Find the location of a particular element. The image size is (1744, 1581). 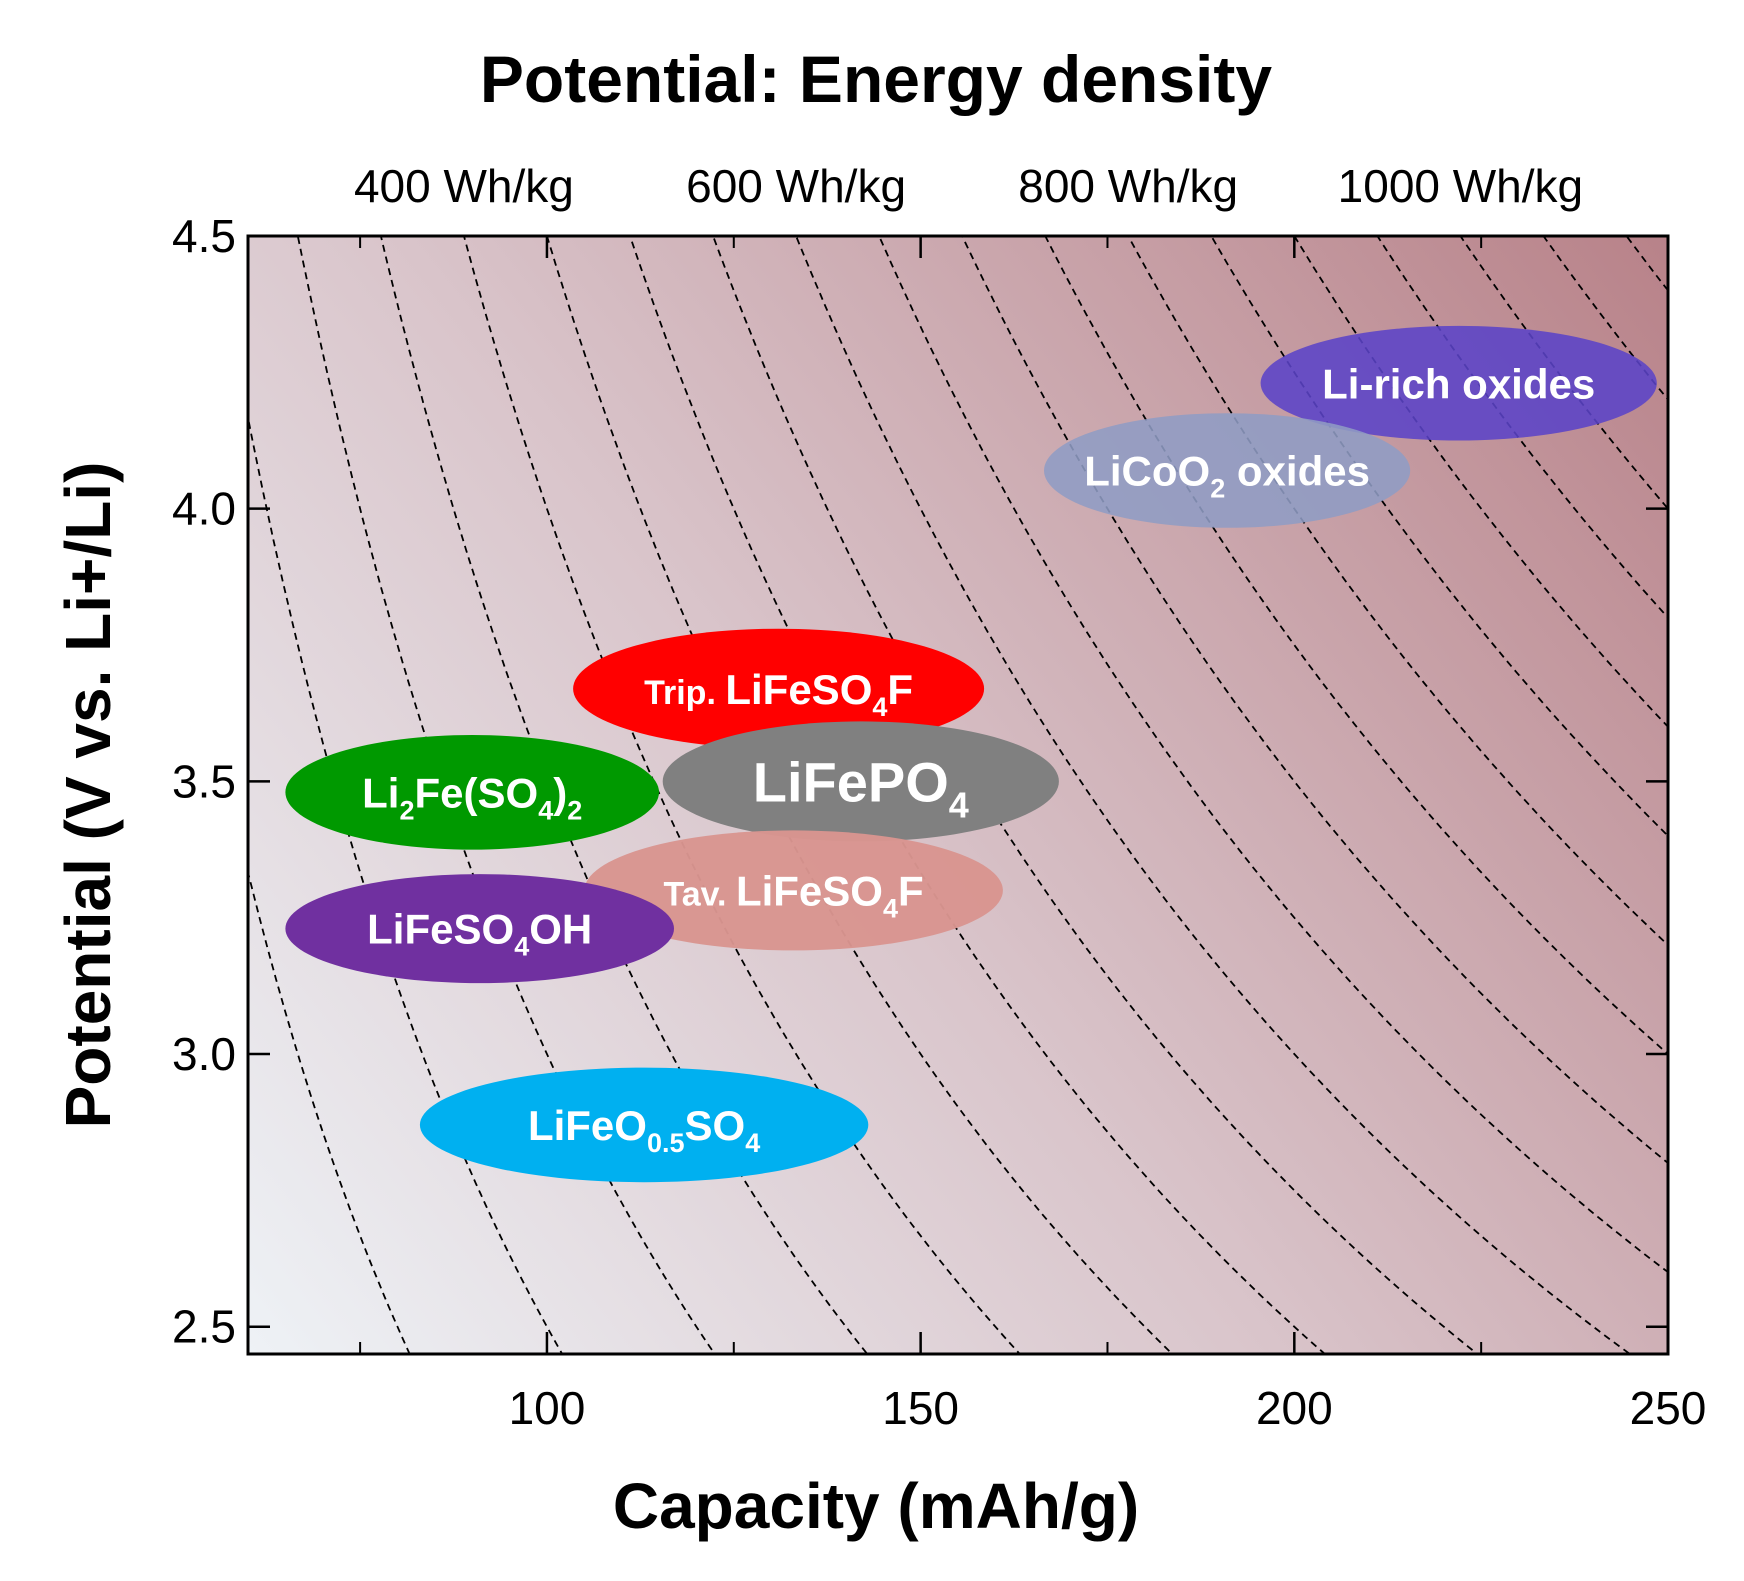

energy-density-labels: 400 Wh/kg 600 Wh/kg 800 Wh/kg 1000 Wh/kg is located at coordinates (968, 186).